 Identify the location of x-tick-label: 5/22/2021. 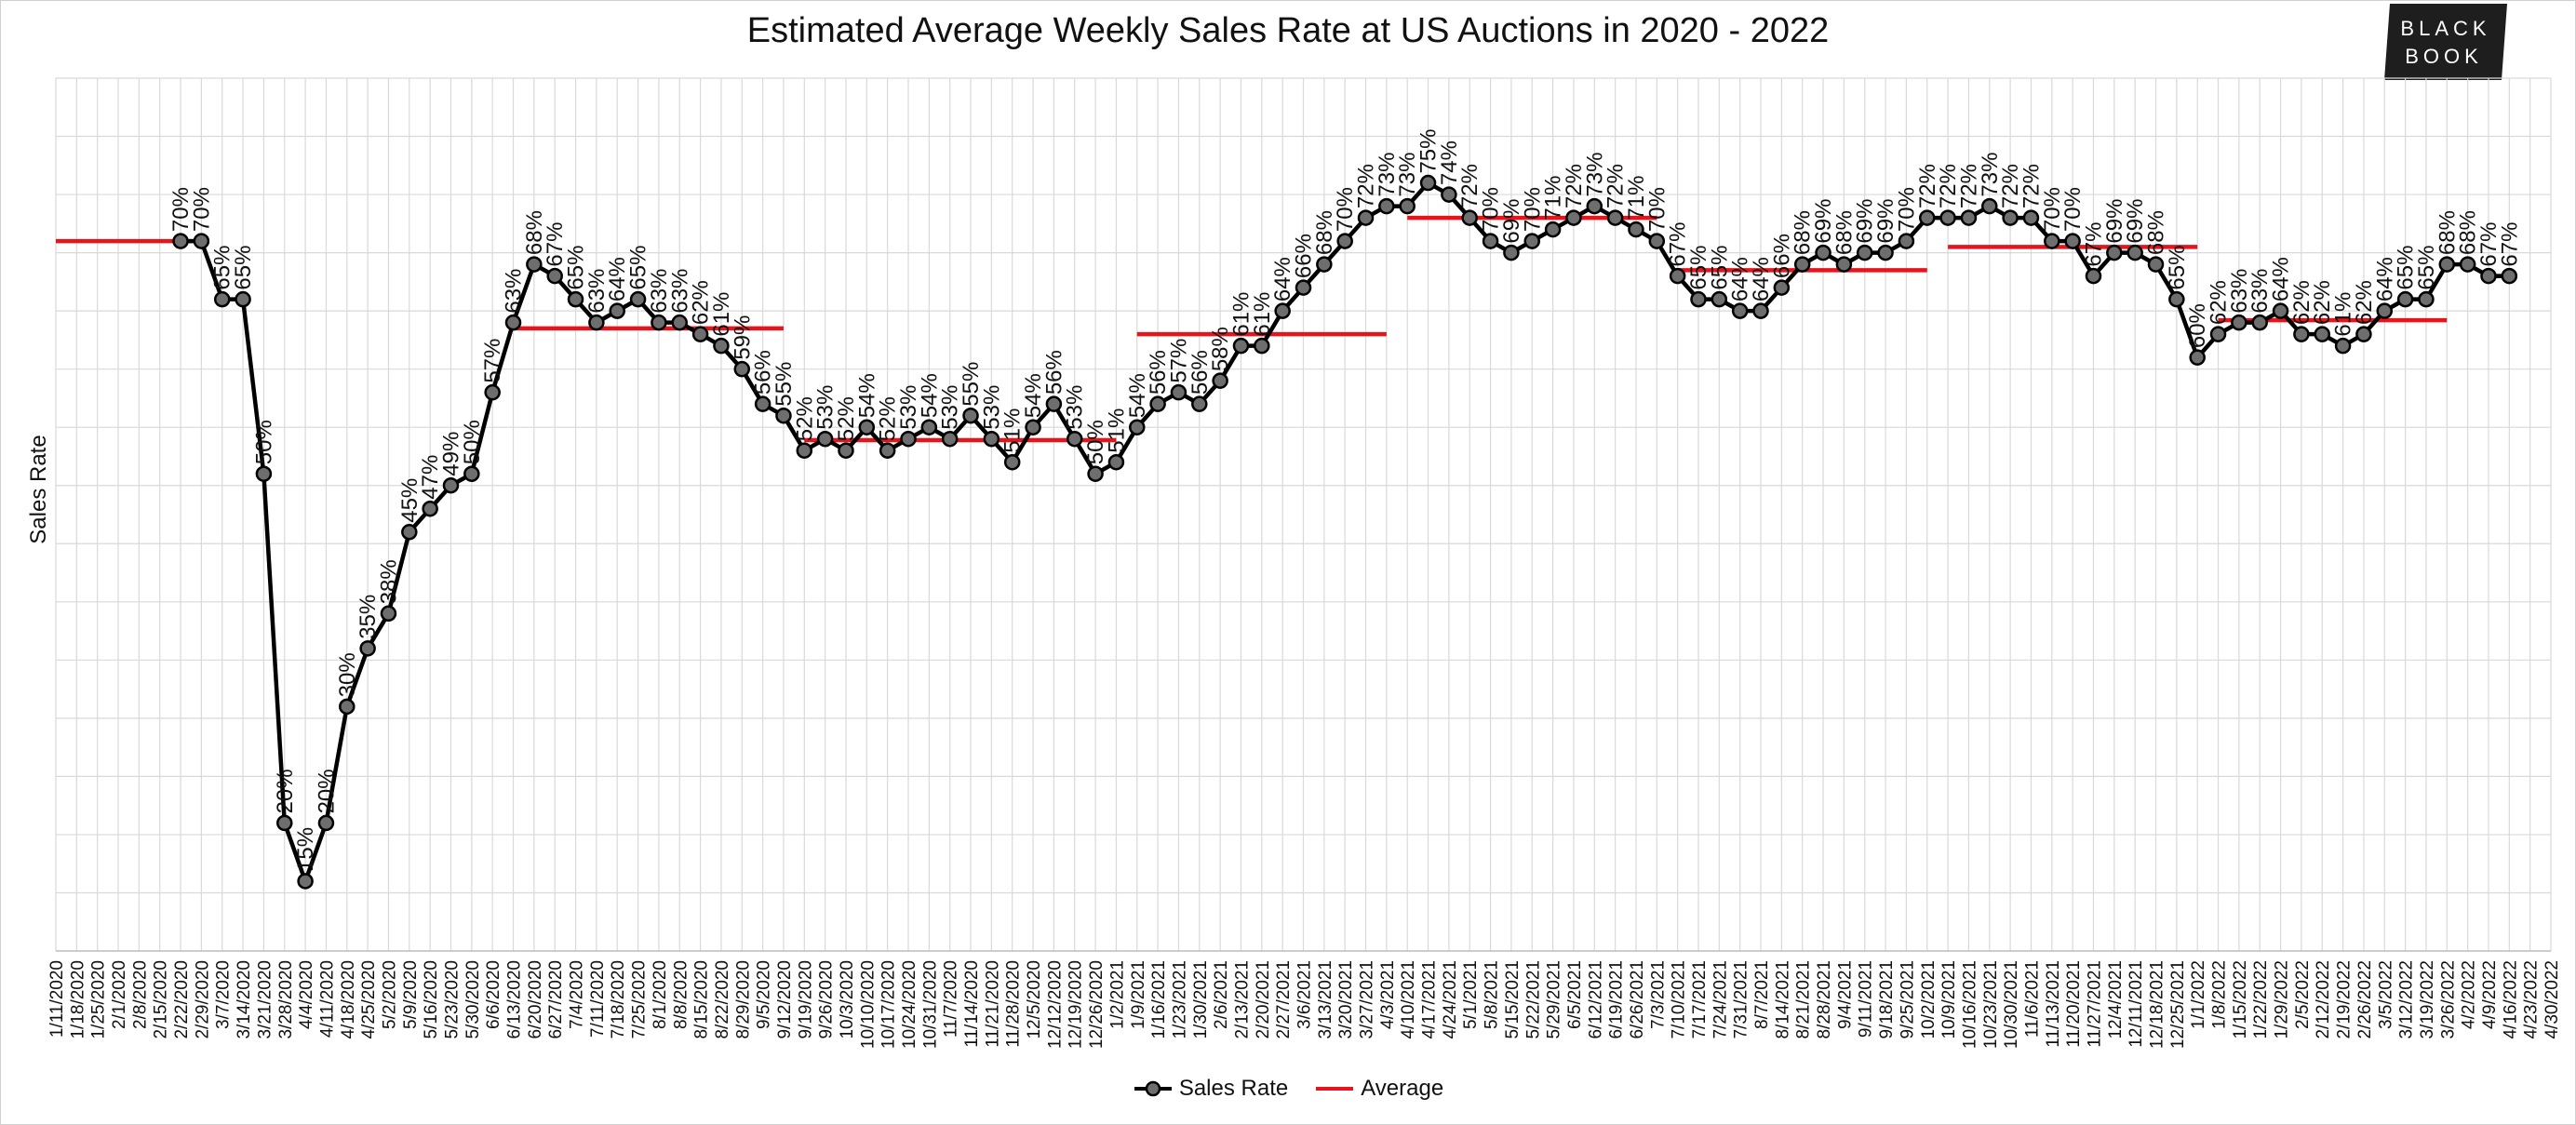
(1533, 999).